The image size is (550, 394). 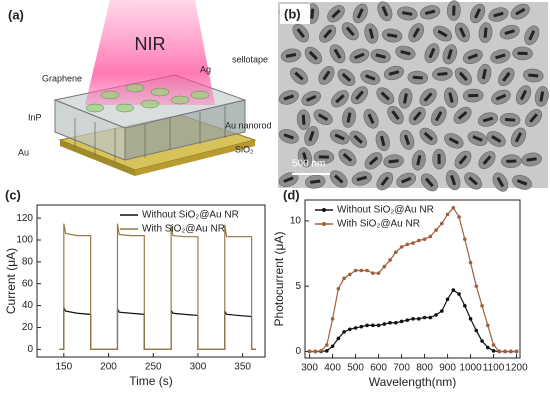 I want to click on panel-label-box, so click(x=295, y=14).